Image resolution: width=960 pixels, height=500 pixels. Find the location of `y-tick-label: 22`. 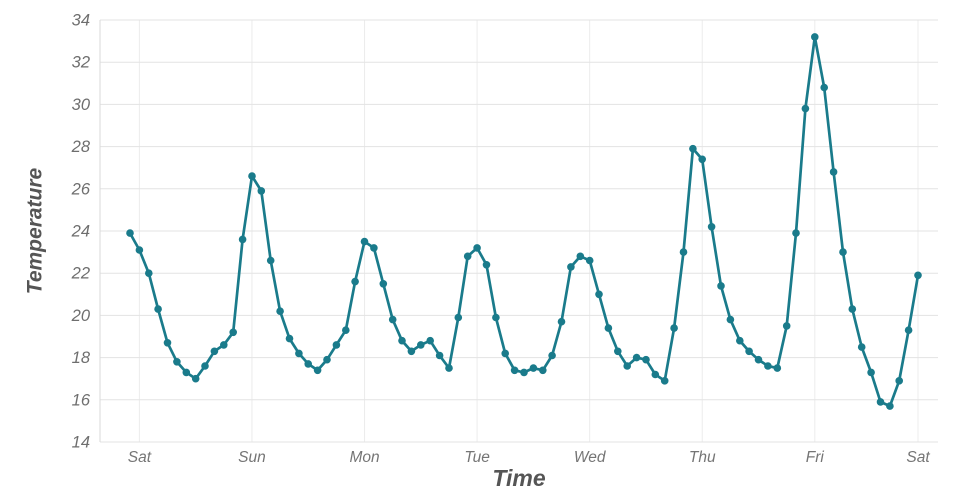

y-tick-label: 22 is located at coordinates (80, 274).